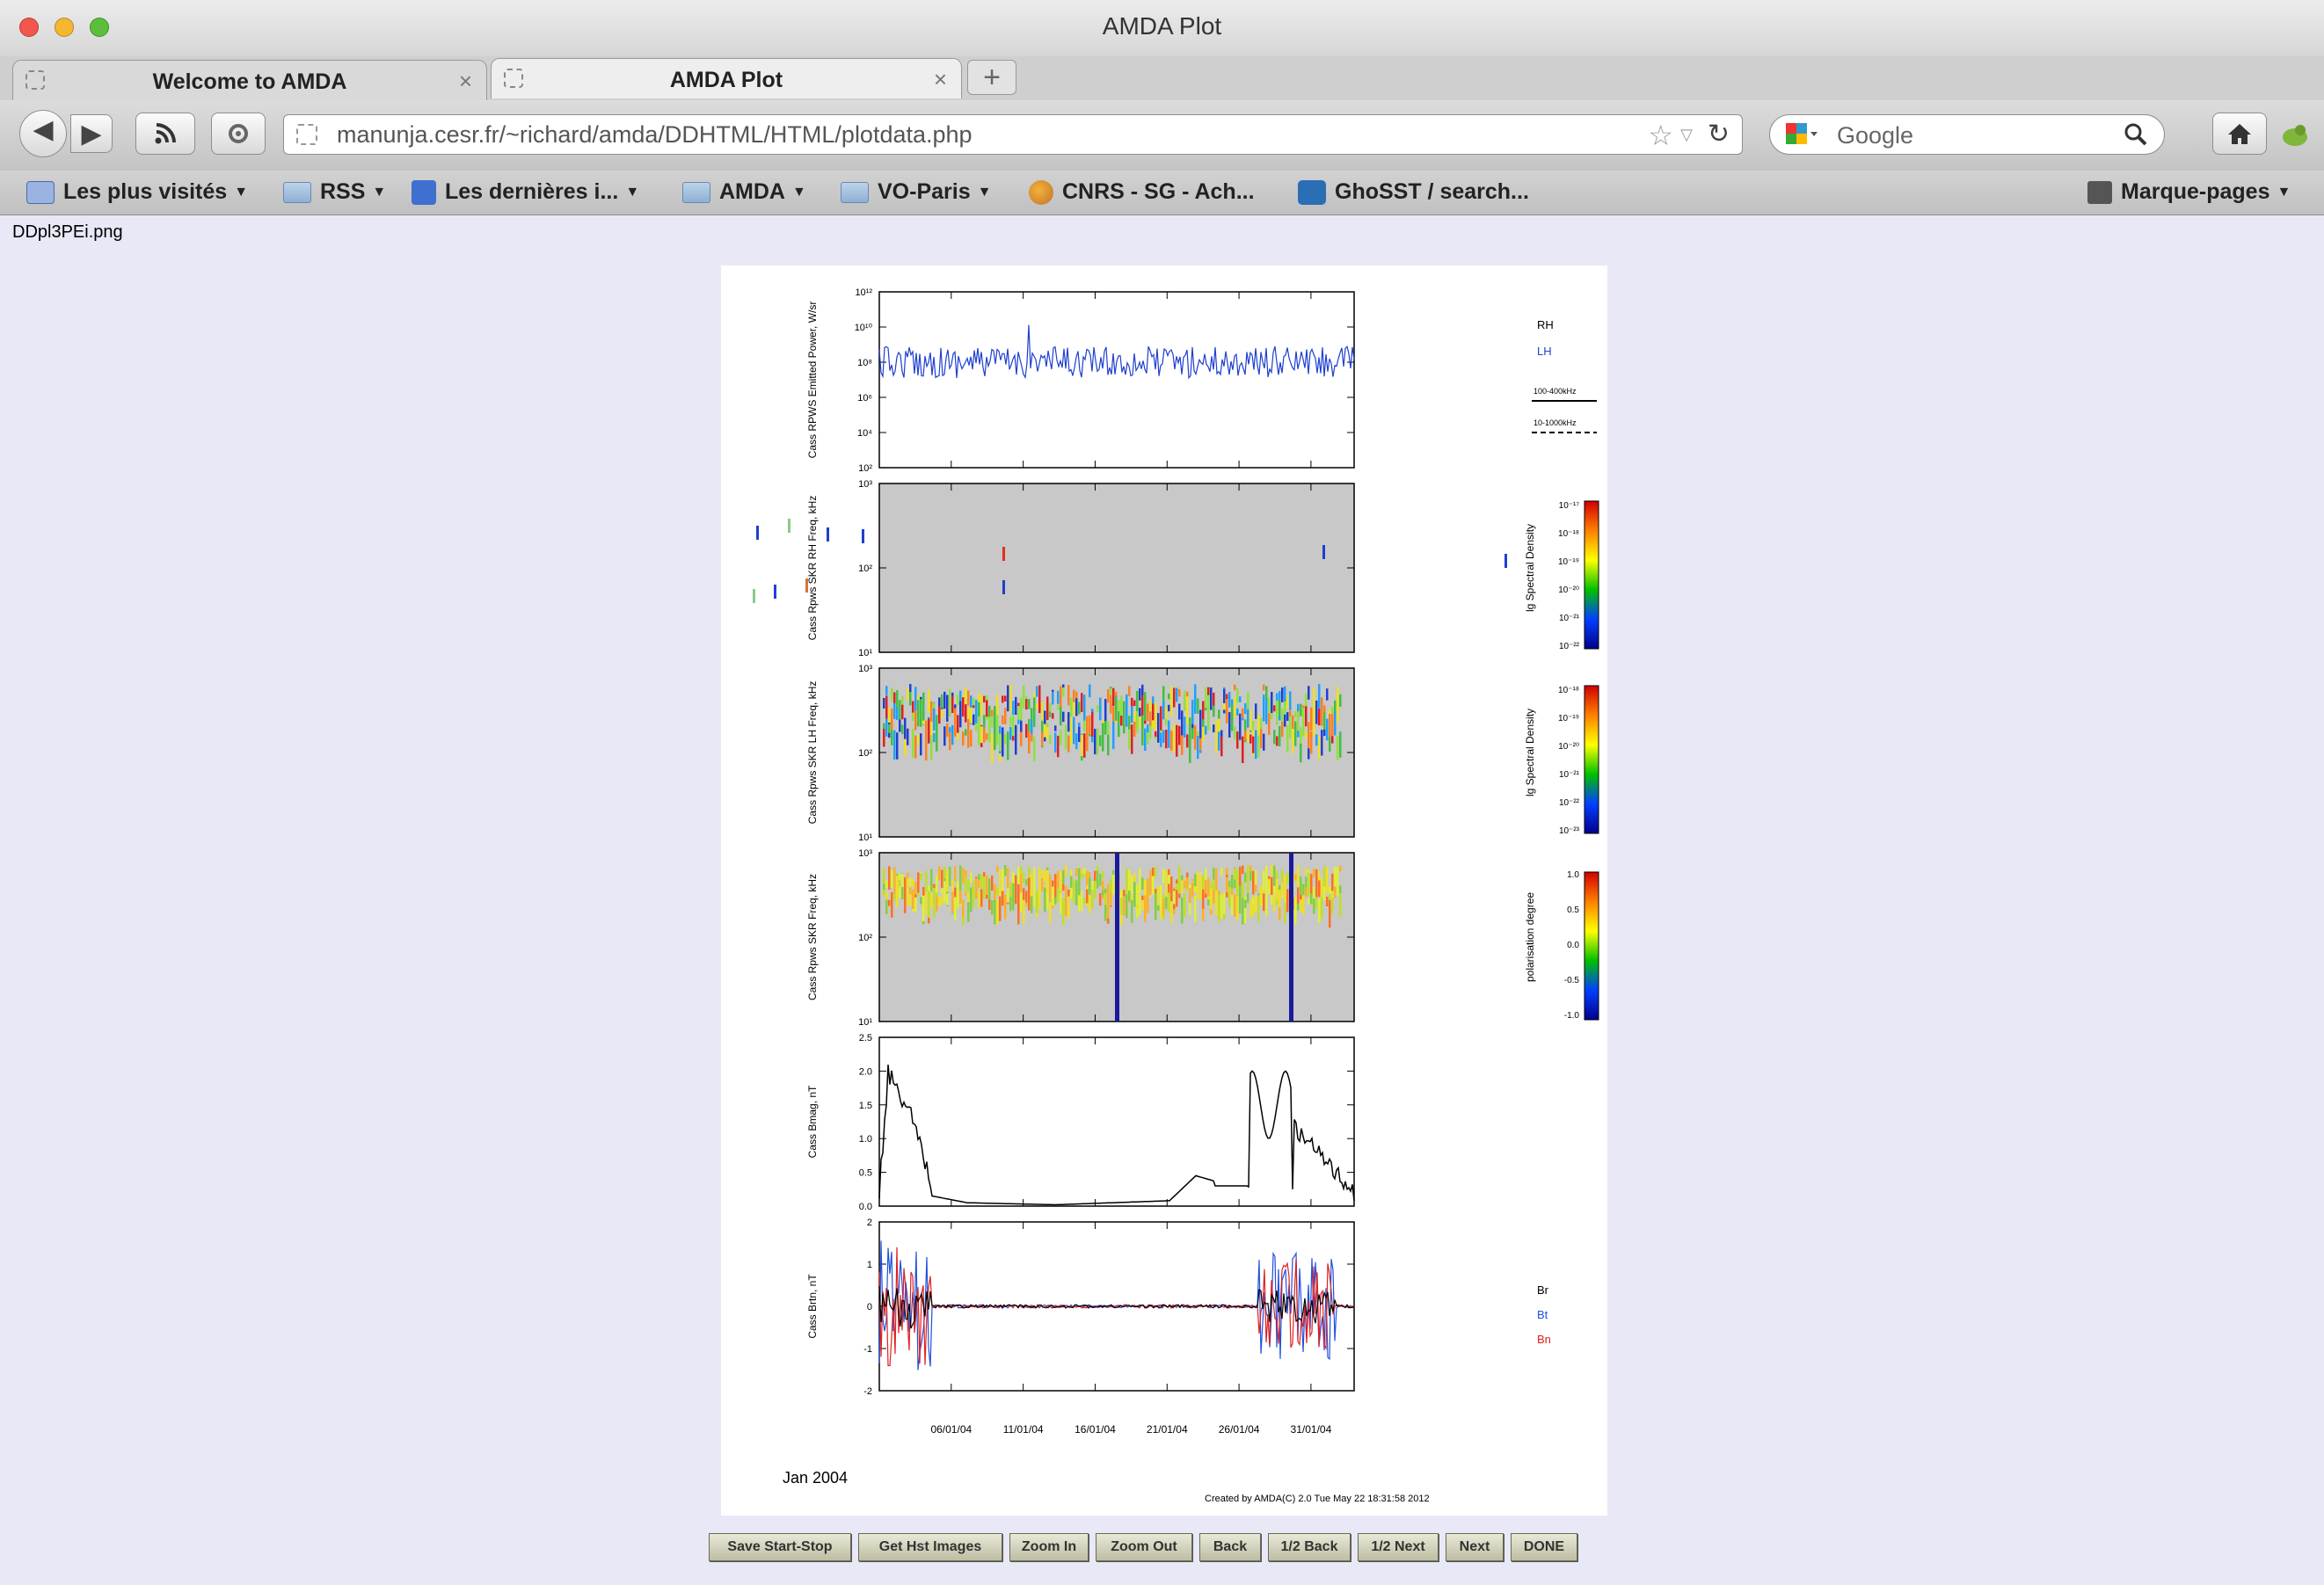  Describe the element at coordinates (238, 134) in the screenshot. I see `addon-button` at that location.